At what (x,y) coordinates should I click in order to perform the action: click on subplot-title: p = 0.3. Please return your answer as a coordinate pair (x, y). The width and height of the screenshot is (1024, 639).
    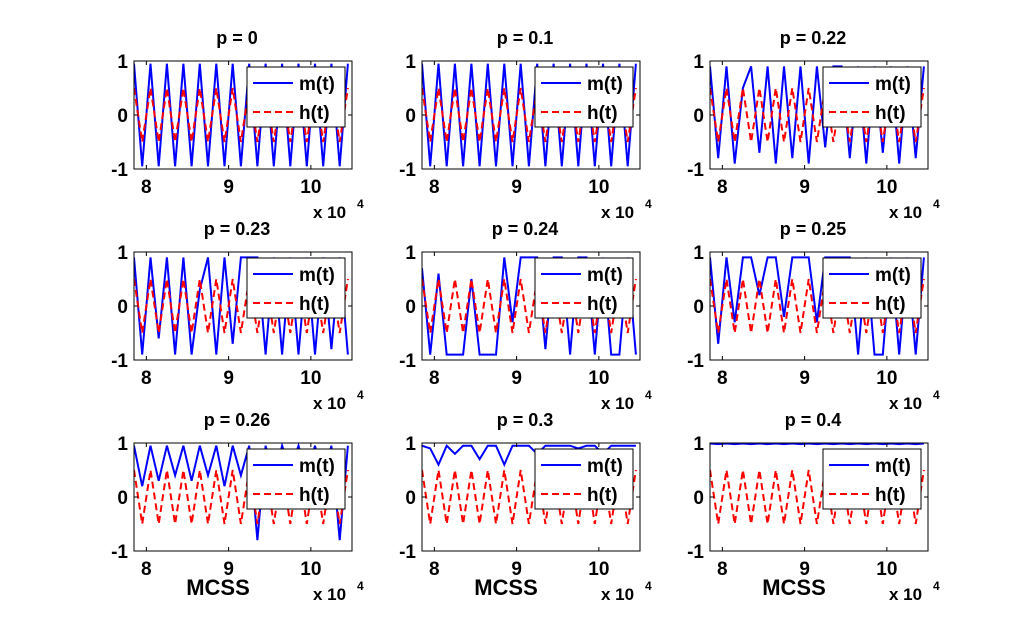
    Looking at the image, I should click on (525, 420).